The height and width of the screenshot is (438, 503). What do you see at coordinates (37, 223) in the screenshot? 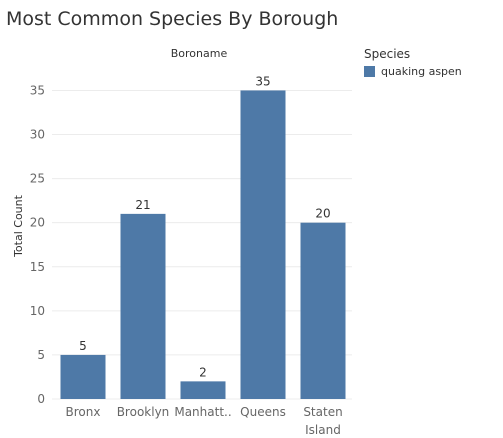
I see `y-tick-label: 20` at bounding box center [37, 223].